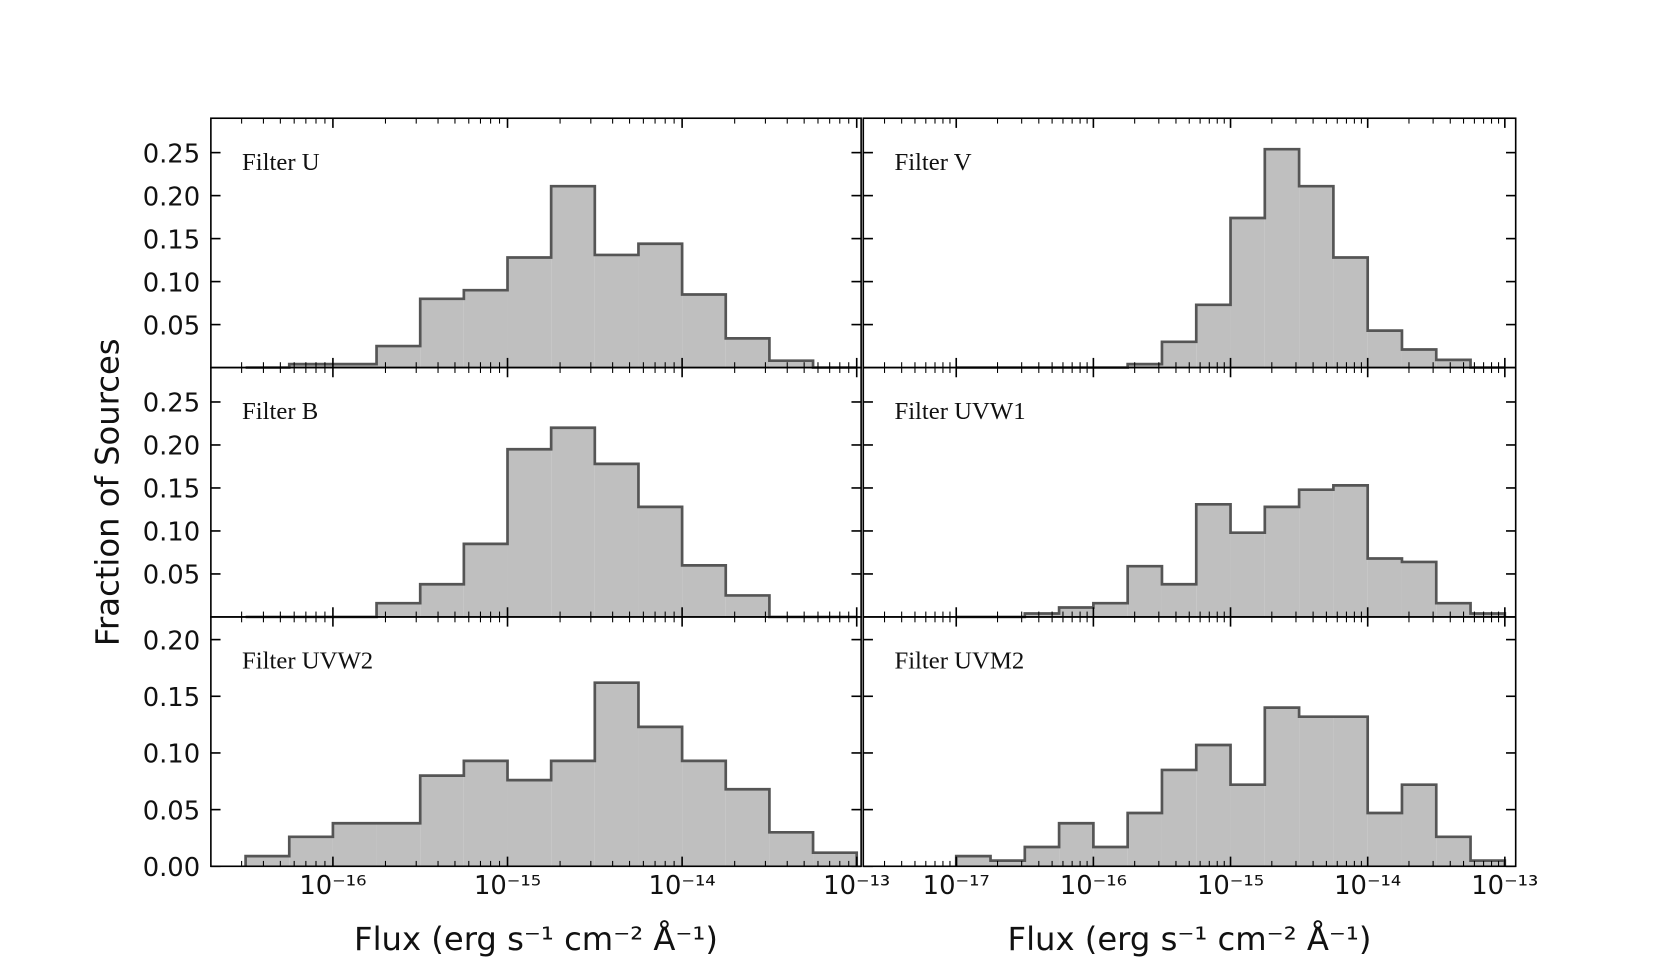 The height and width of the screenshot is (977, 1661). What do you see at coordinates (959, 661) in the screenshot?
I see `panel-annotation: Filter UVM2` at bounding box center [959, 661].